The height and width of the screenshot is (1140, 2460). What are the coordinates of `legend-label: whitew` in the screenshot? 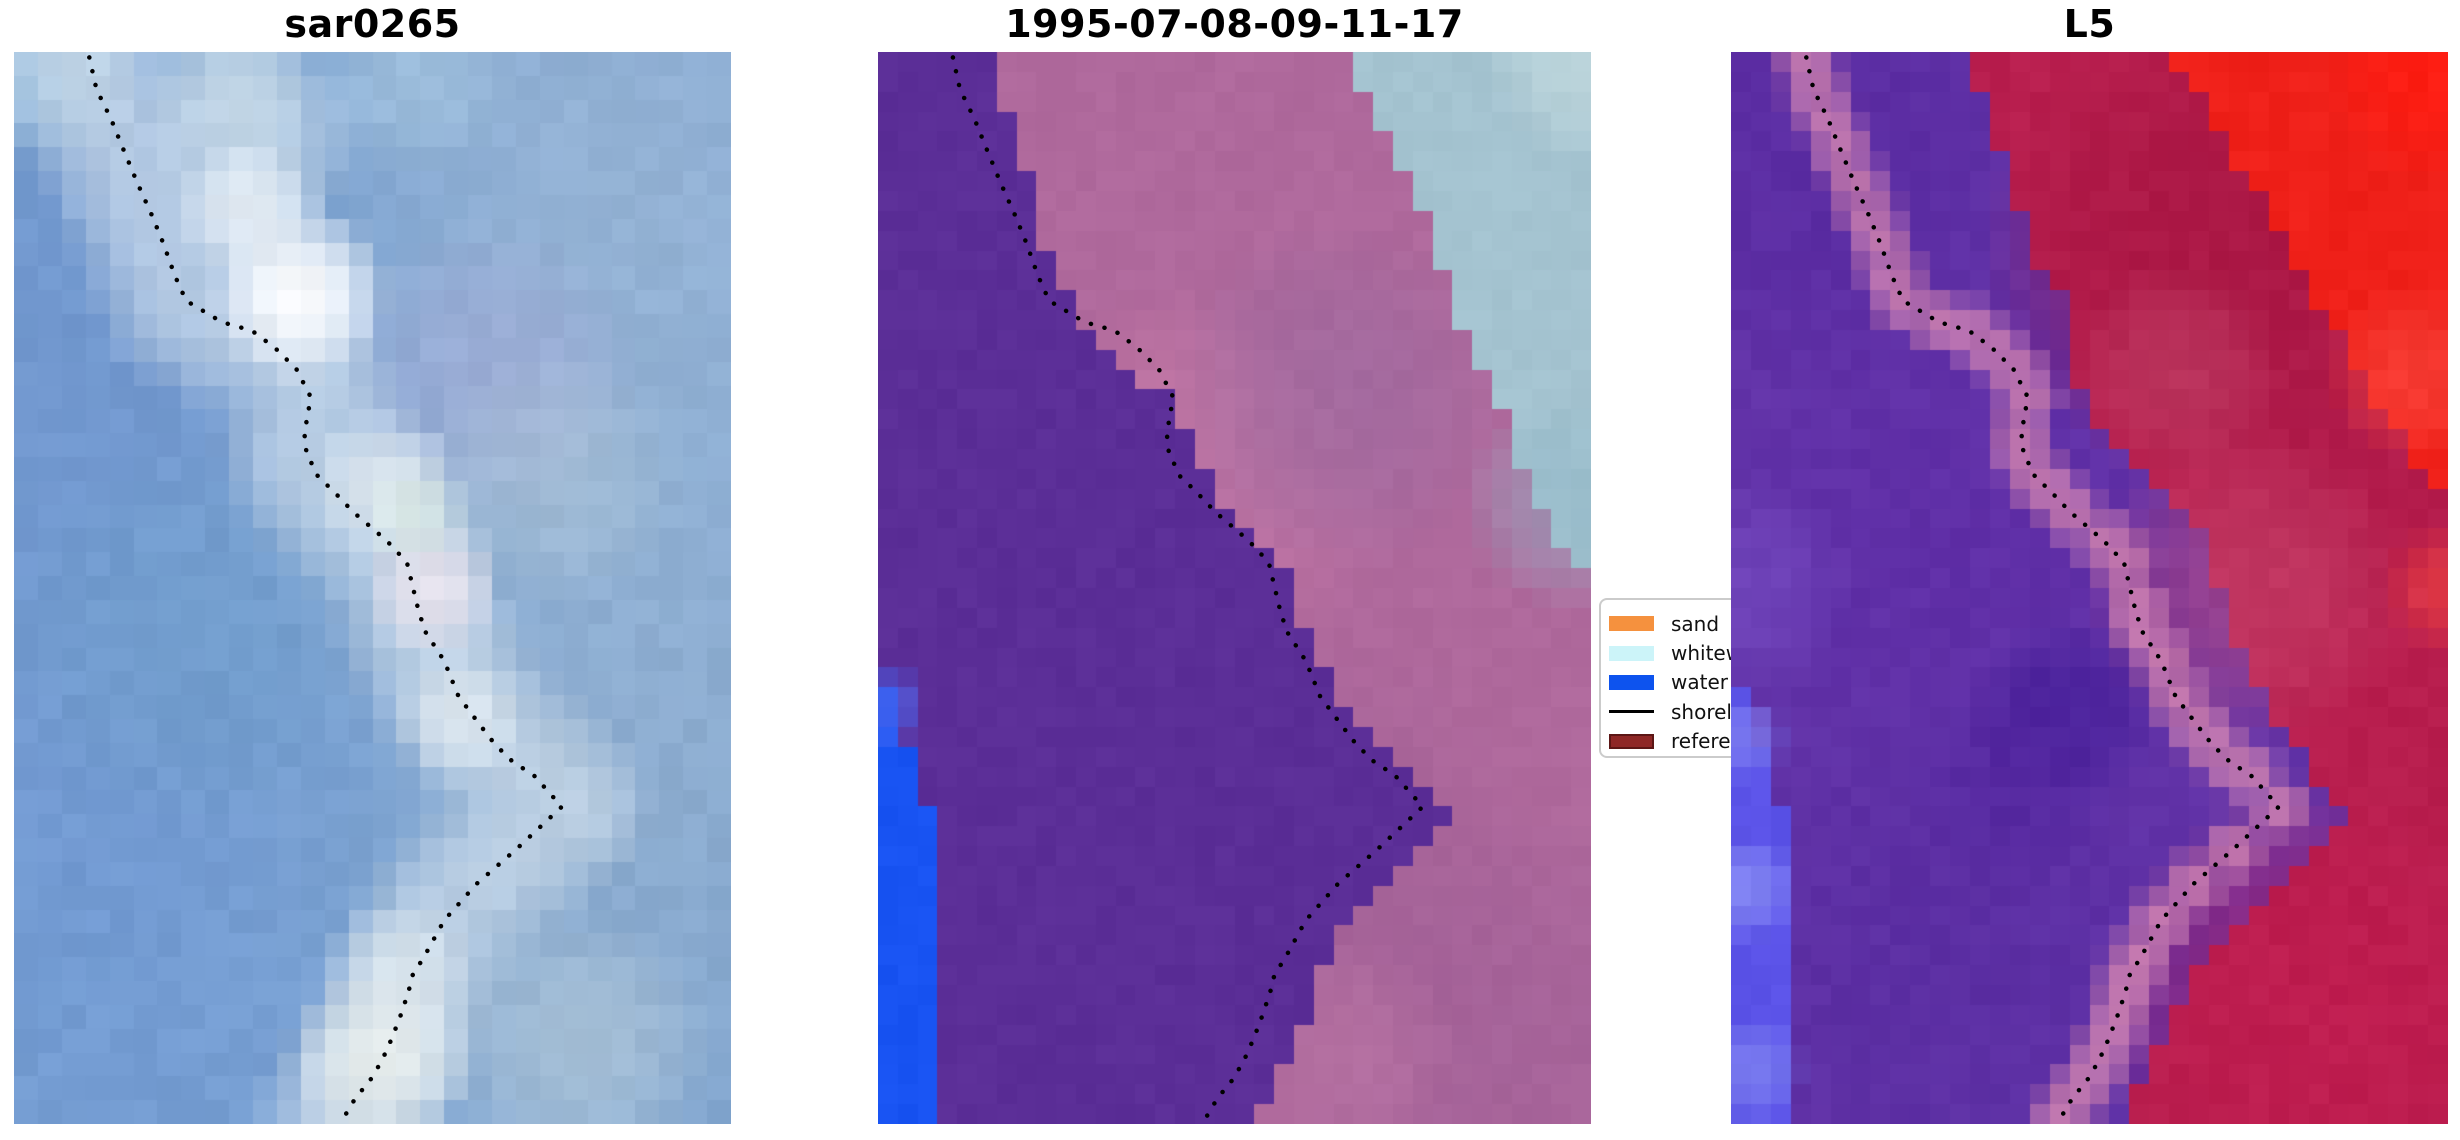 It's located at (1707, 653).